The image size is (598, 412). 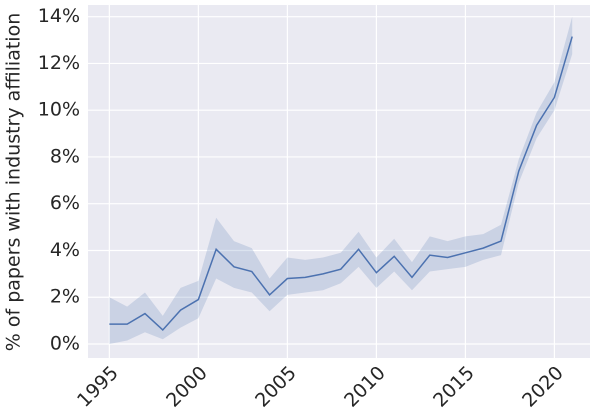 I want to click on x-tick-label: 2005, so click(x=276, y=387).